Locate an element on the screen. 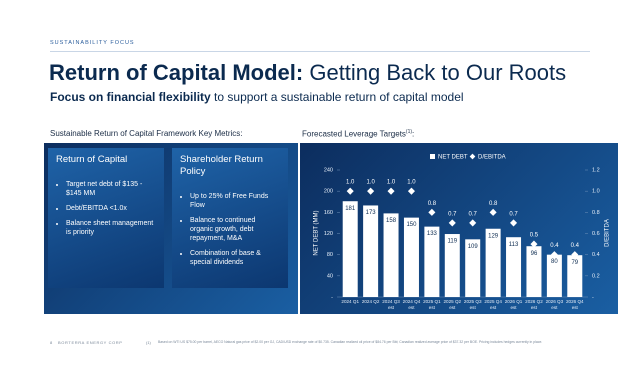  bullet: Combination of base & special dividends is located at coordinates (235, 258).